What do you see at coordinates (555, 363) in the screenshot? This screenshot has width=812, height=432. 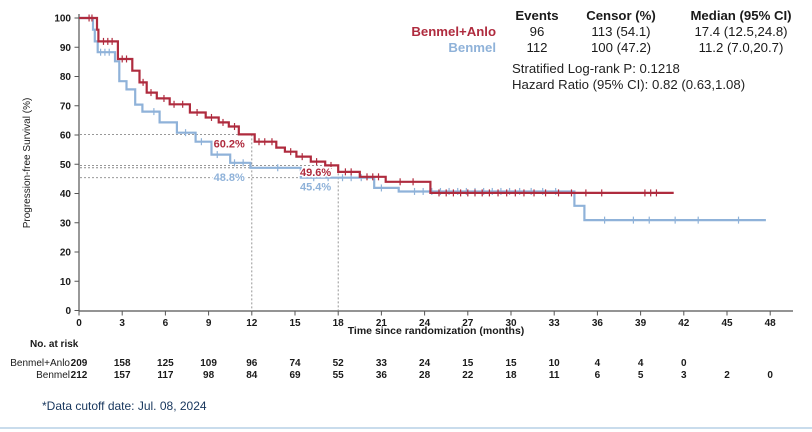 I see `risk-count: 10` at bounding box center [555, 363].